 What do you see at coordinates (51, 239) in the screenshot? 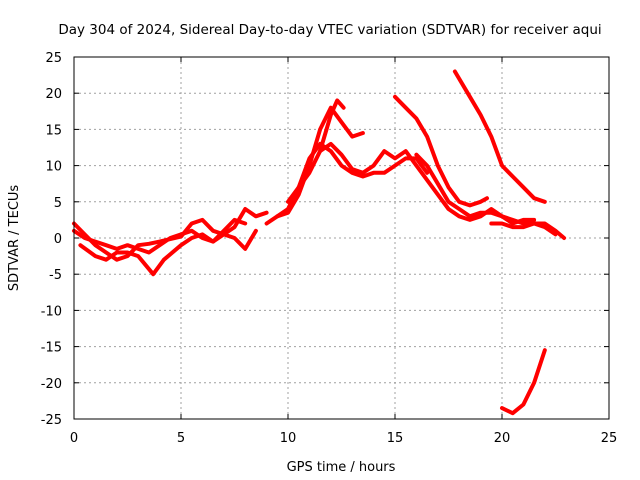
I see `y-tick-labels: -25 -20 -15 -10 -5 0 5 10 15 20 25` at bounding box center [51, 239].